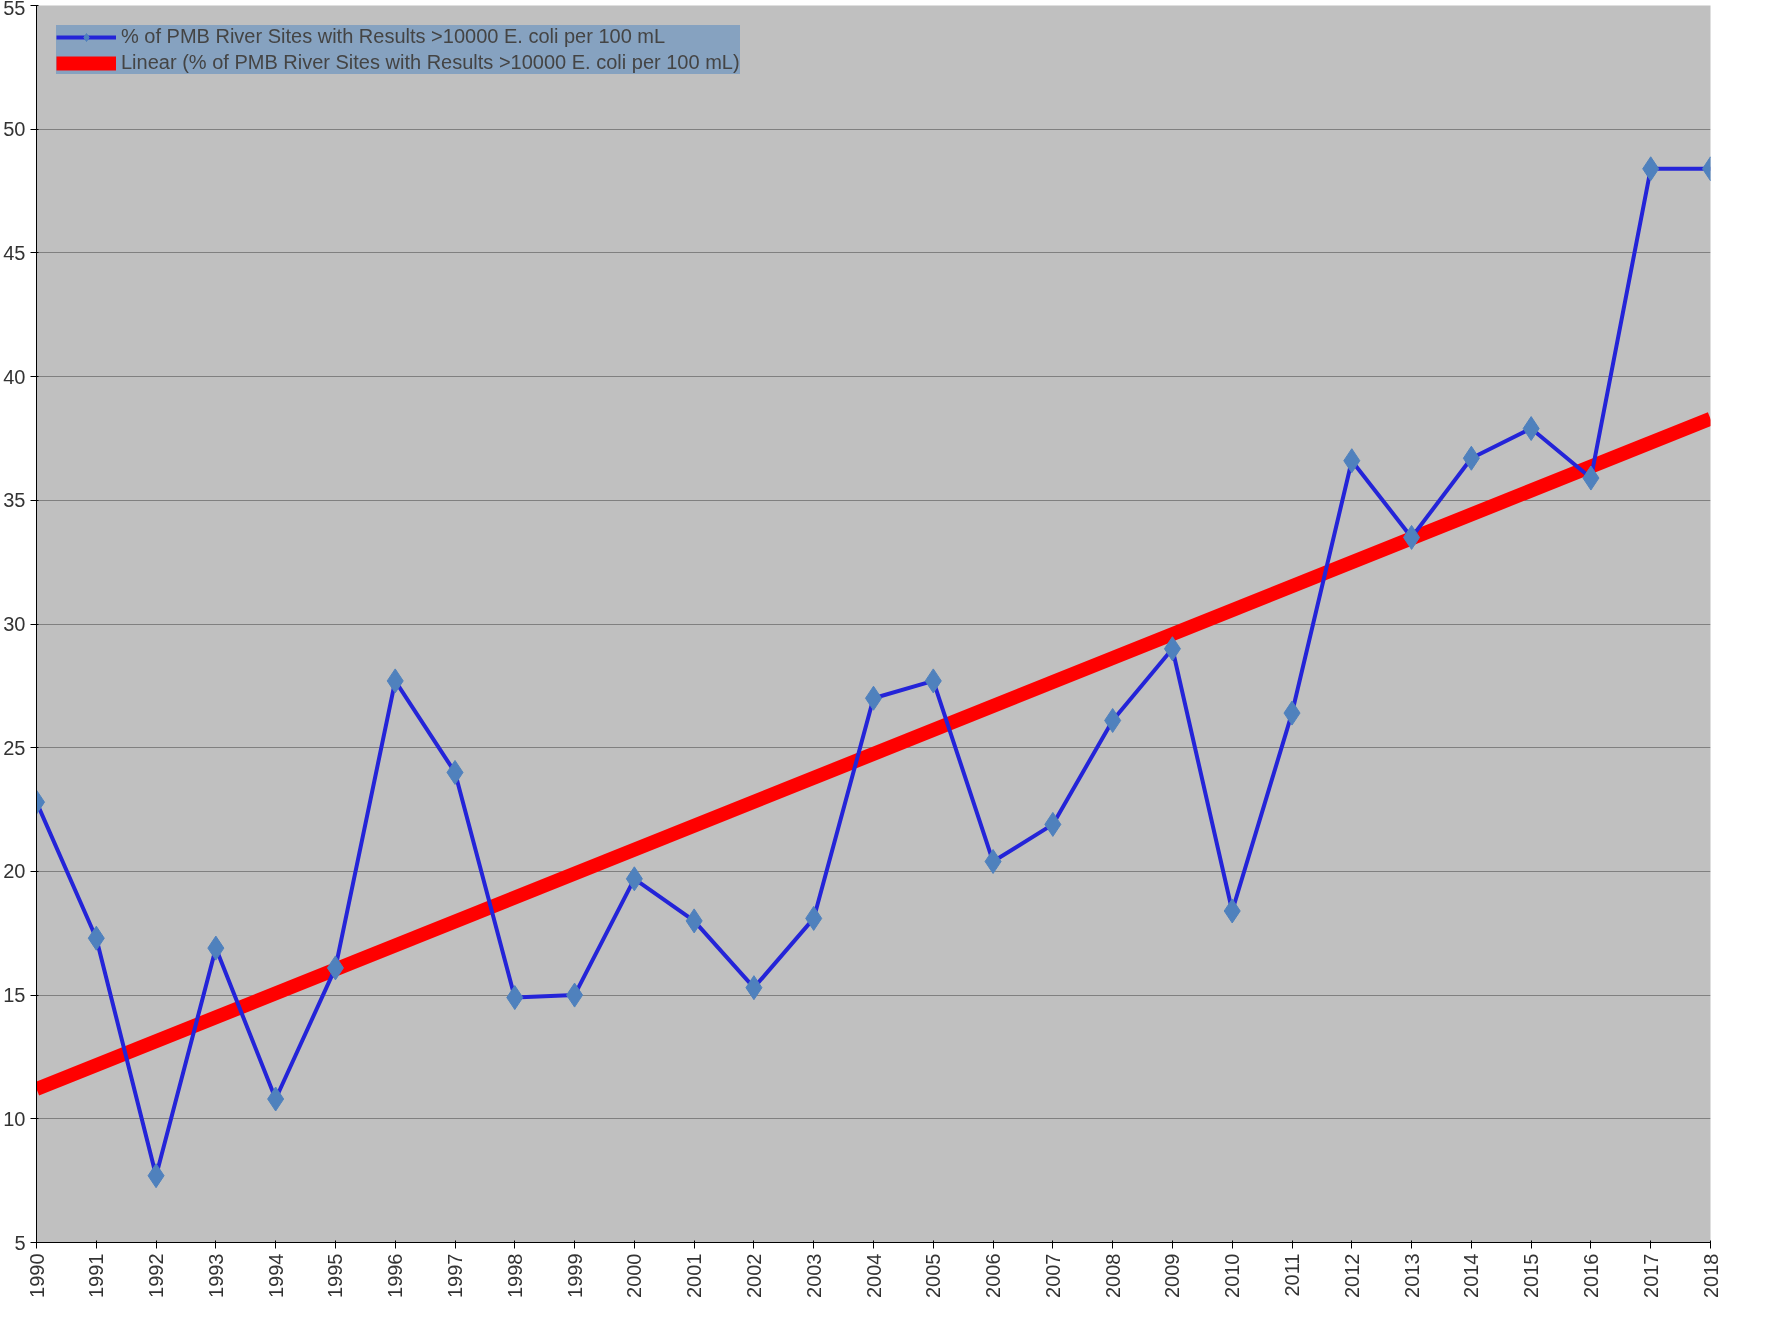 The height and width of the screenshot is (1331, 1777). I want to click on x-tick-label: 1992, so click(156, 1275).